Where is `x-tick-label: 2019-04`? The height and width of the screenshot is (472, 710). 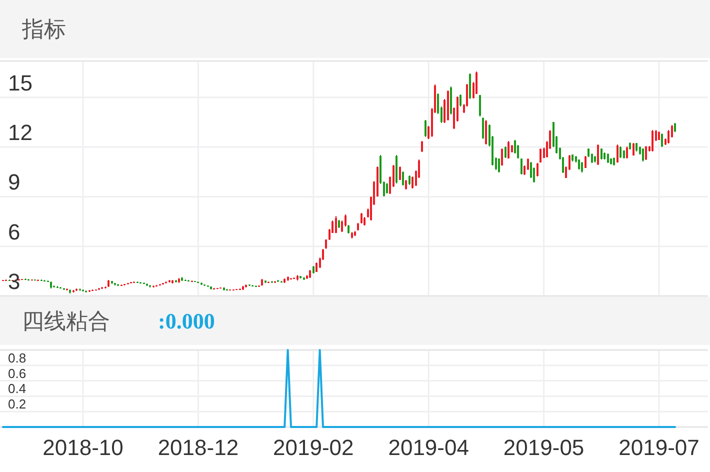
x-tick-label: 2019-04 is located at coordinates (428, 447).